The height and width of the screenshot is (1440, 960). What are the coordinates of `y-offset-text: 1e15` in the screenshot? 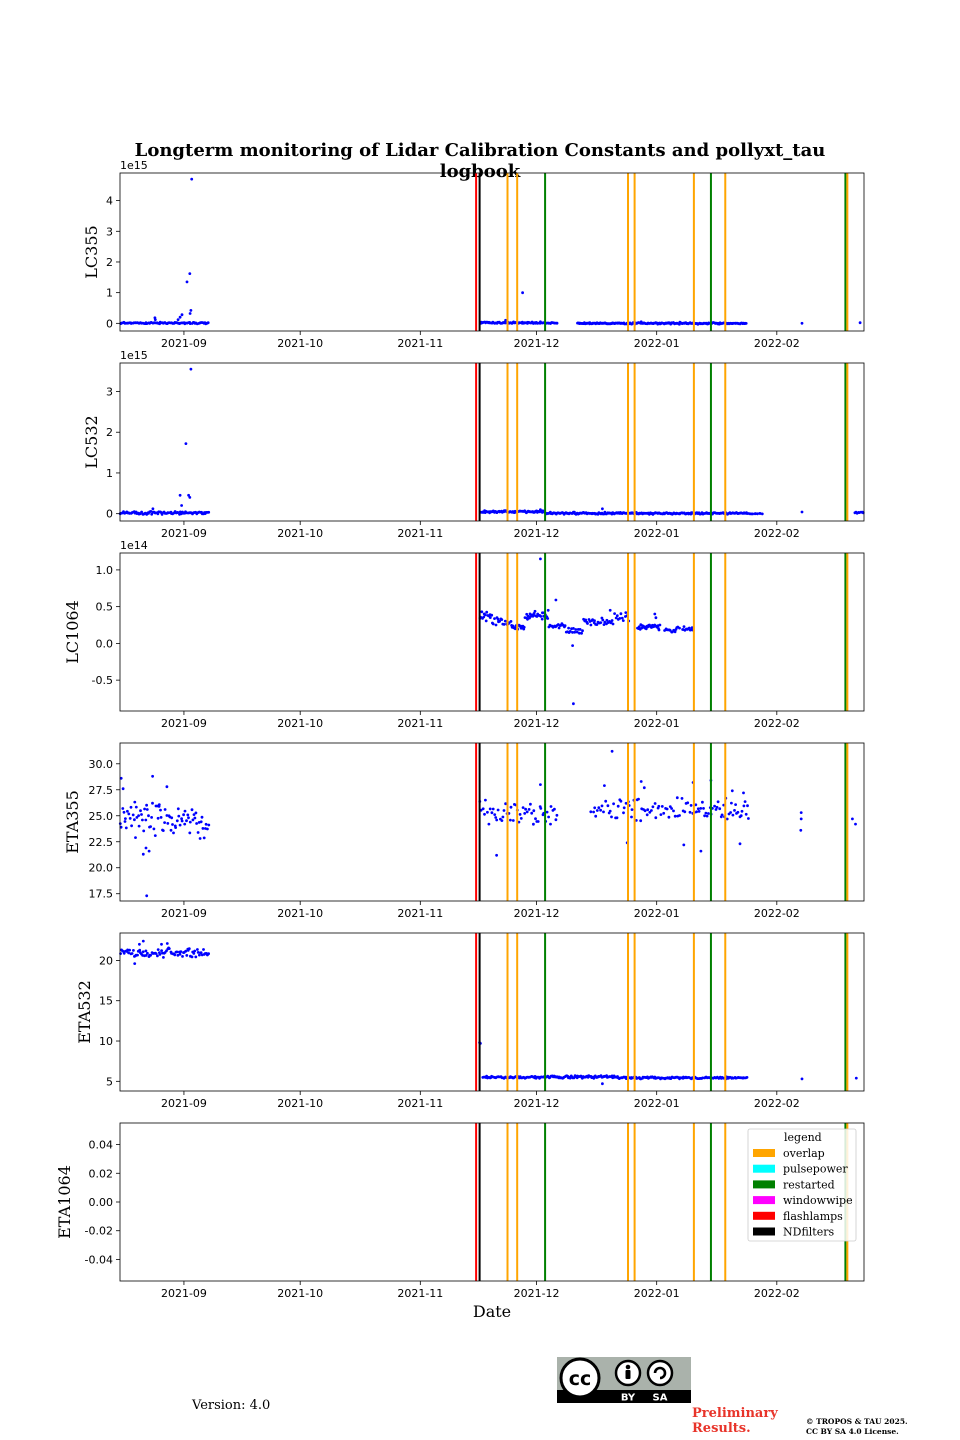 It's located at (134, 165).